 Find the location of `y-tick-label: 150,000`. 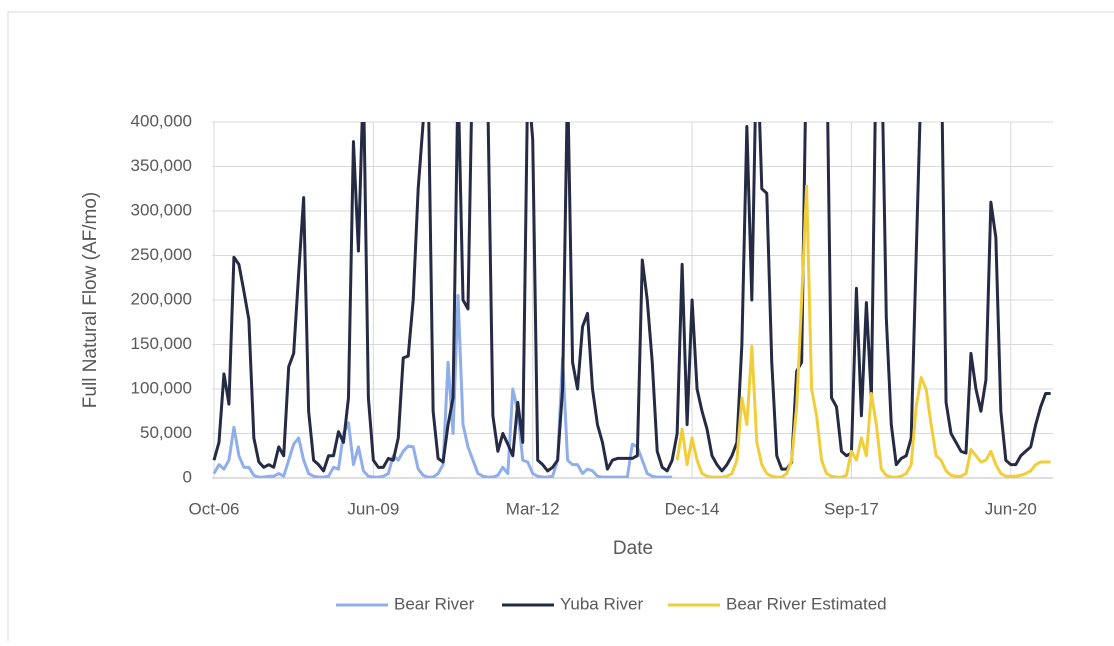

y-tick-label: 150,000 is located at coordinates (161, 343).